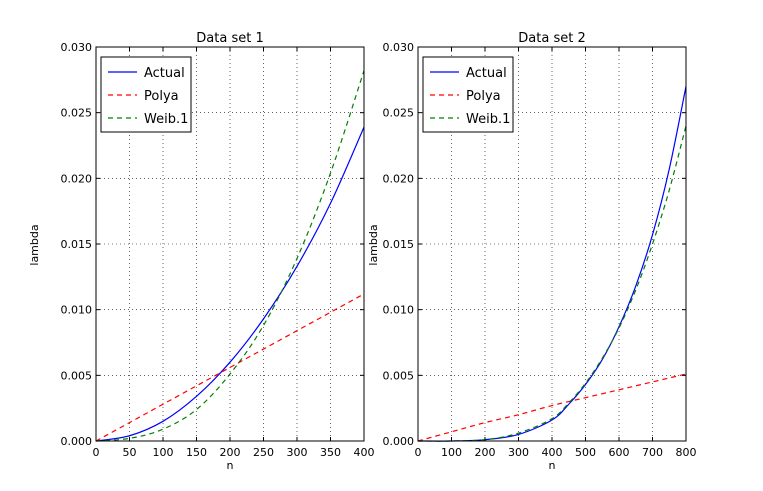 The height and width of the screenshot is (491, 763). What do you see at coordinates (551, 38) in the screenshot?
I see `chart-title: Data set 2` at bounding box center [551, 38].